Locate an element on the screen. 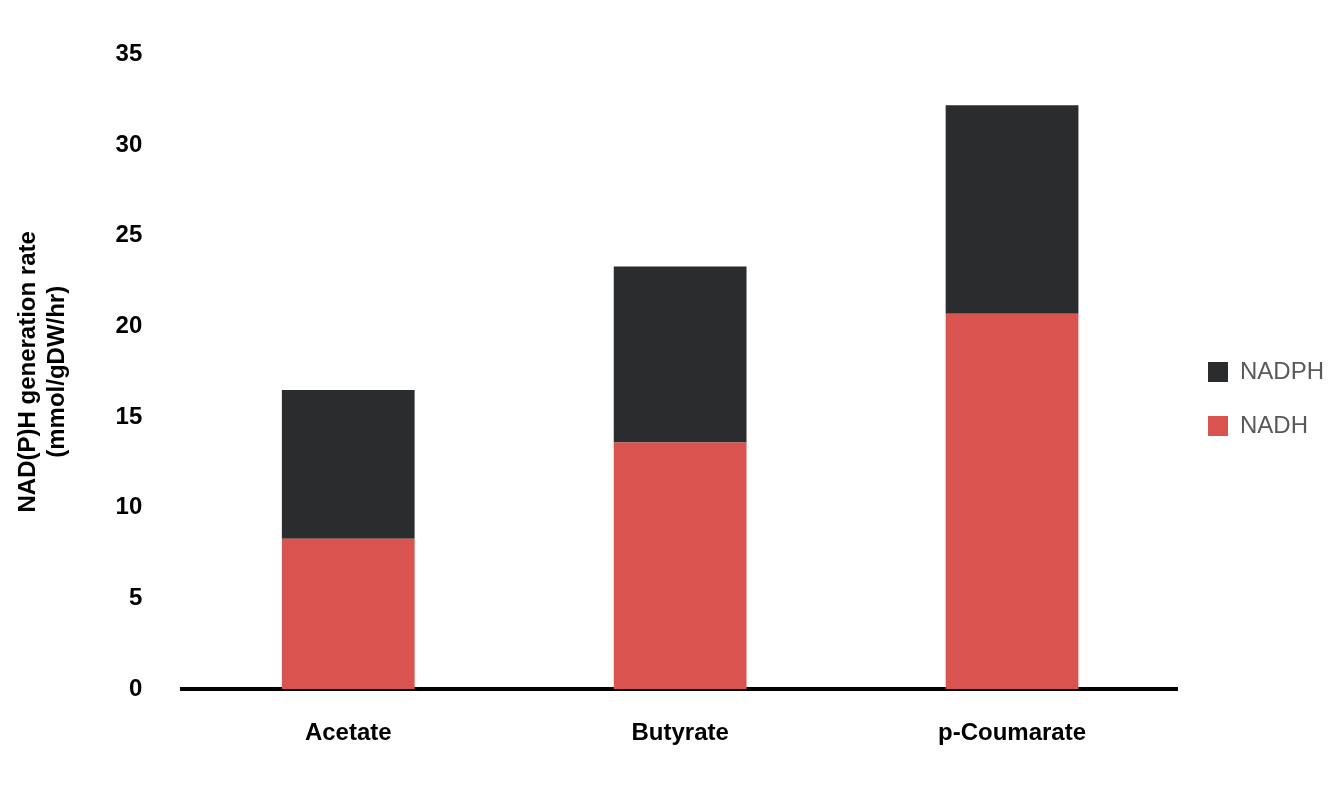  y-tick-label: 10 is located at coordinates (129, 506).